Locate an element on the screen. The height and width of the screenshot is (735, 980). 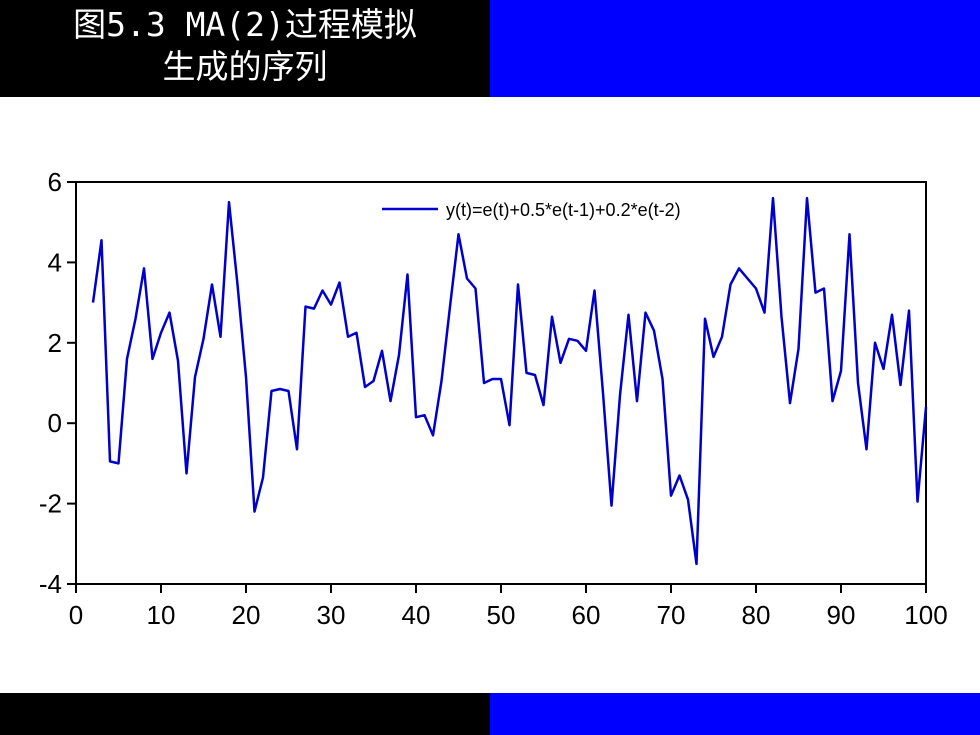
slide-title-line-2: 生成的序列 is located at coordinates (245, 66).